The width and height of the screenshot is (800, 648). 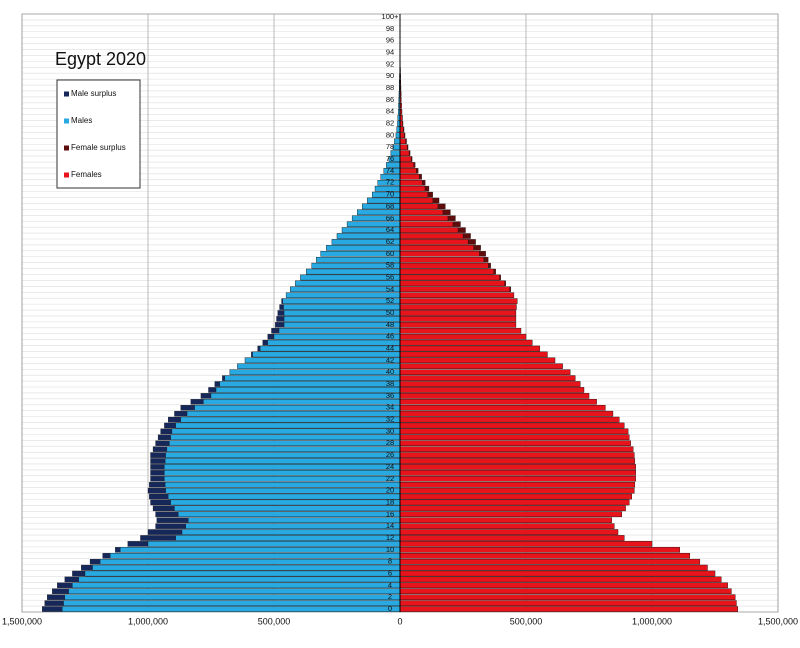 I want to click on age-label: 56, so click(x=390, y=276).